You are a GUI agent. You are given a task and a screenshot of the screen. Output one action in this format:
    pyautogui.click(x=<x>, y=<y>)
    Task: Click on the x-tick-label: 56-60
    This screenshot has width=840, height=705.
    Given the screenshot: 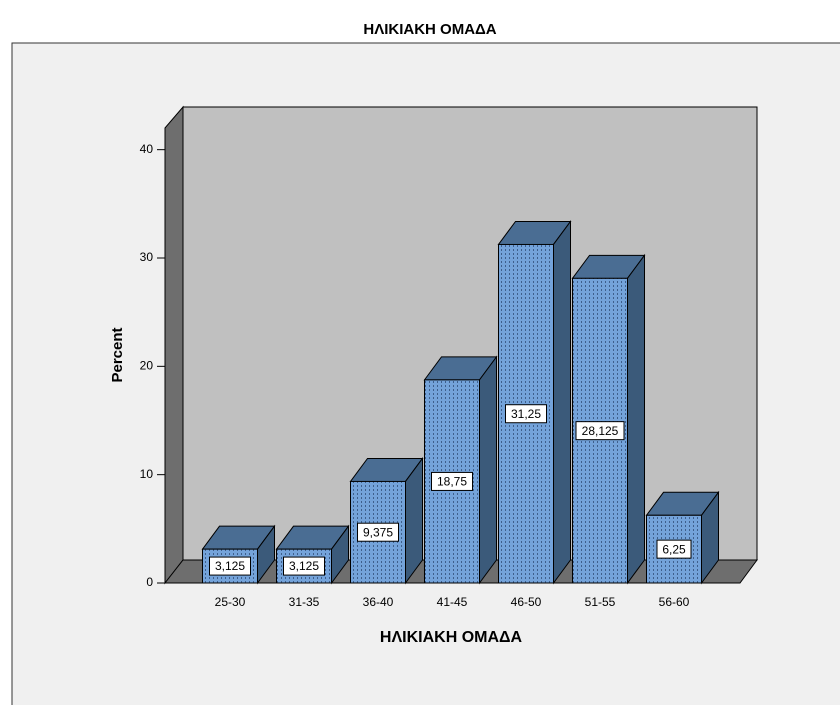 What is the action you would take?
    pyautogui.click(x=674, y=602)
    